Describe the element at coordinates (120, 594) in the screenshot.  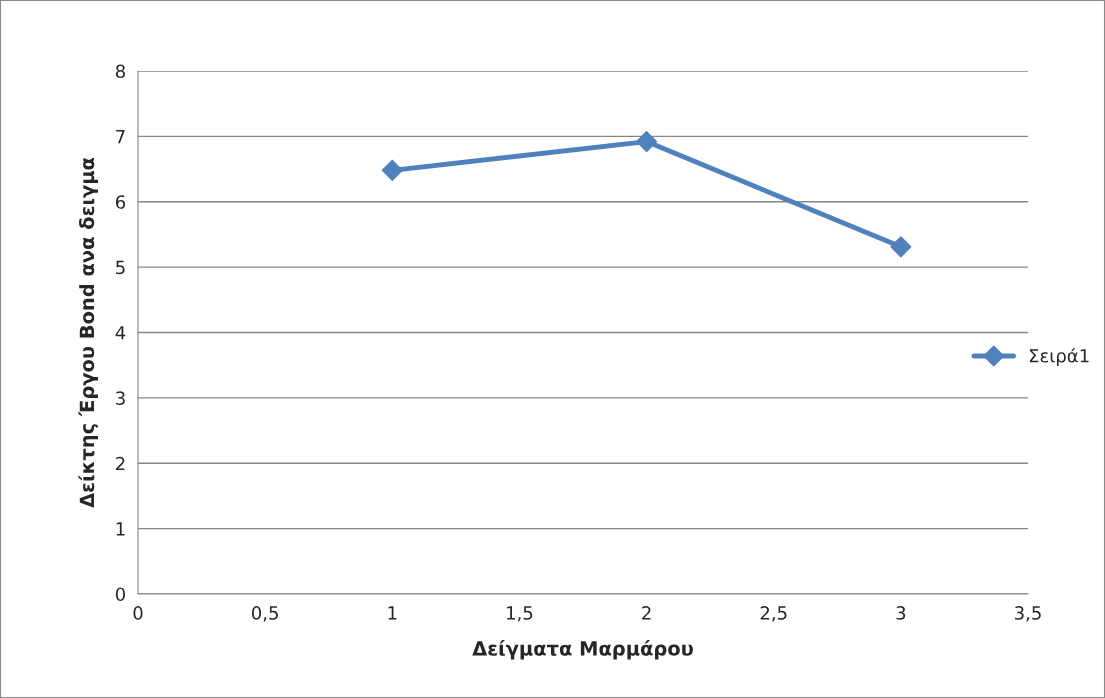
I see `y-tick-label: 0` at that location.